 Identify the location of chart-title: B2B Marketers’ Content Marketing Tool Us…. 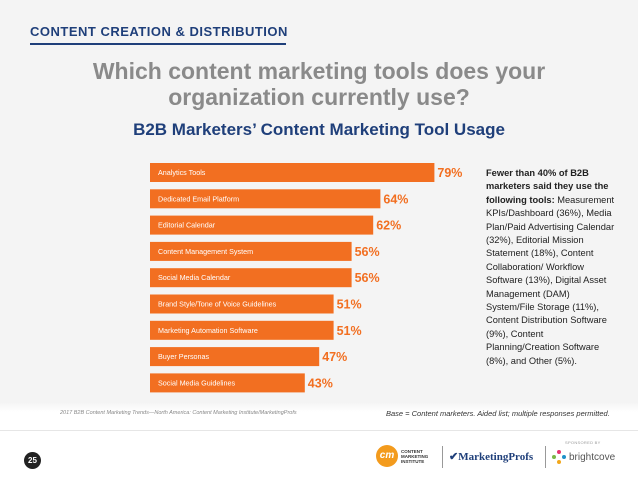
(319, 129).